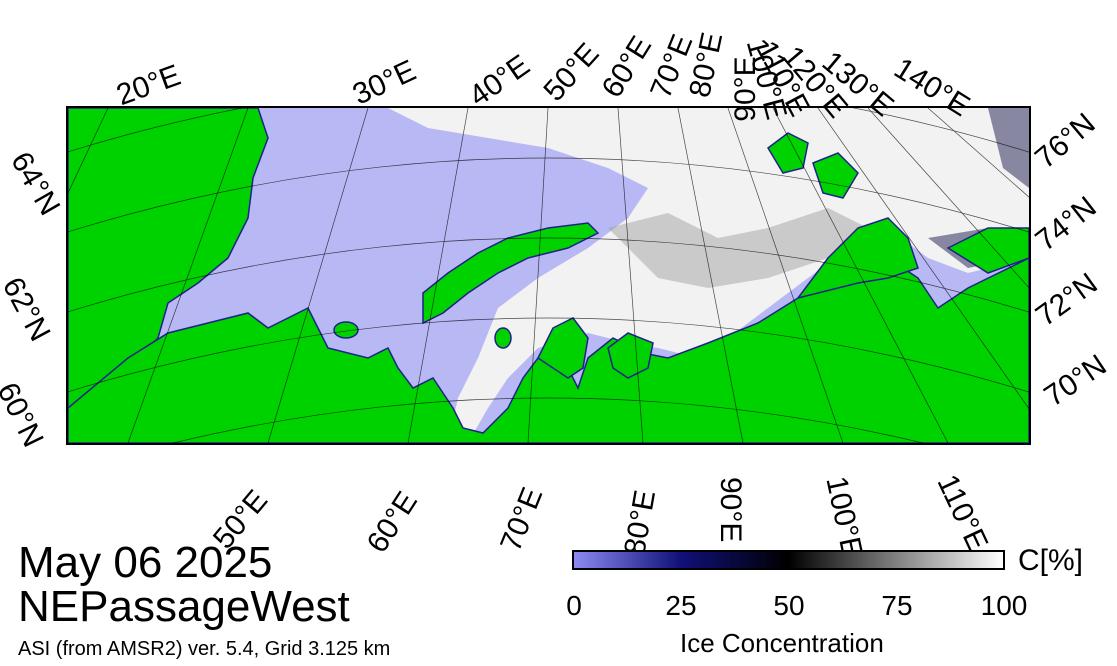 The image size is (1117, 666). I want to click on lon-label-30e: 30°E, so click(384, 82).